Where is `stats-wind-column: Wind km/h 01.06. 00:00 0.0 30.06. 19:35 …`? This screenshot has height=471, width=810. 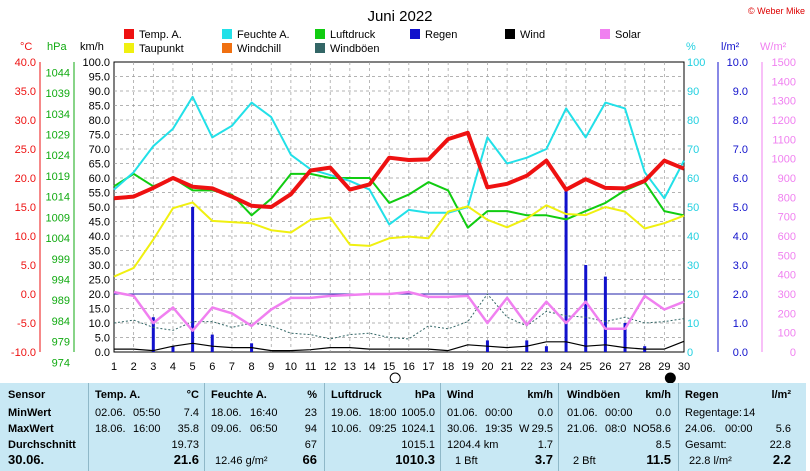
stats-wind-column: Wind km/h 01.06. 00:00 0.0 30.06. 19:35 … is located at coordinates (499, 427).